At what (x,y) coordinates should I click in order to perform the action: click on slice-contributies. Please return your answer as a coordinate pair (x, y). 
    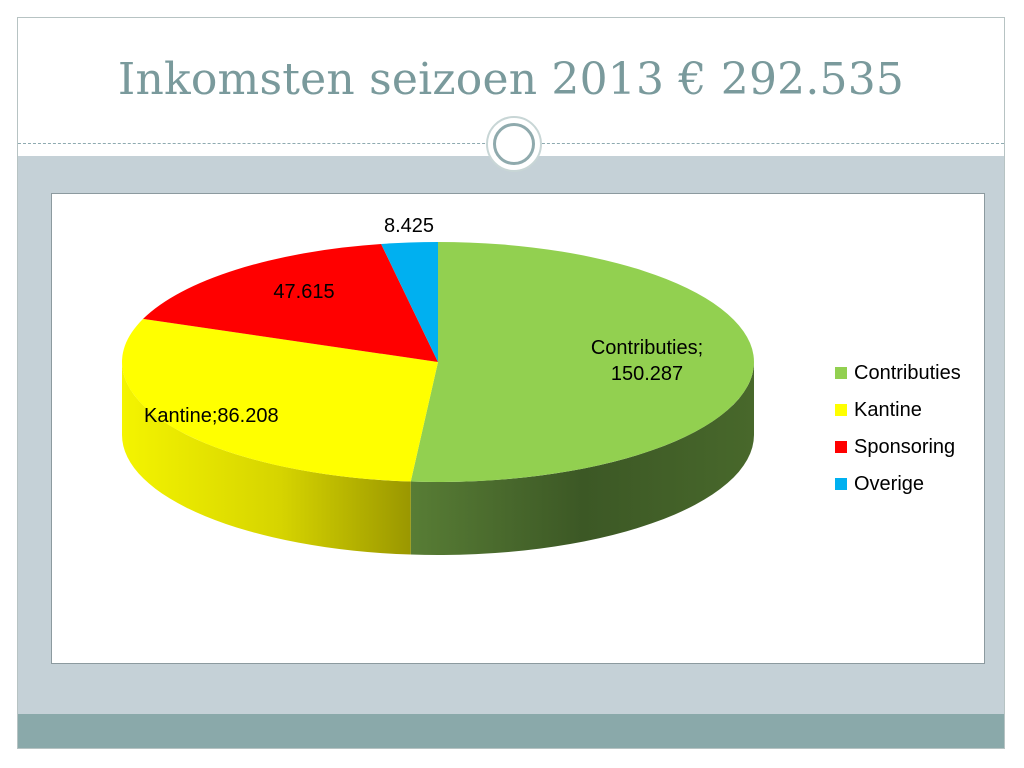
    Looking at the image, I should click on (582, 362).